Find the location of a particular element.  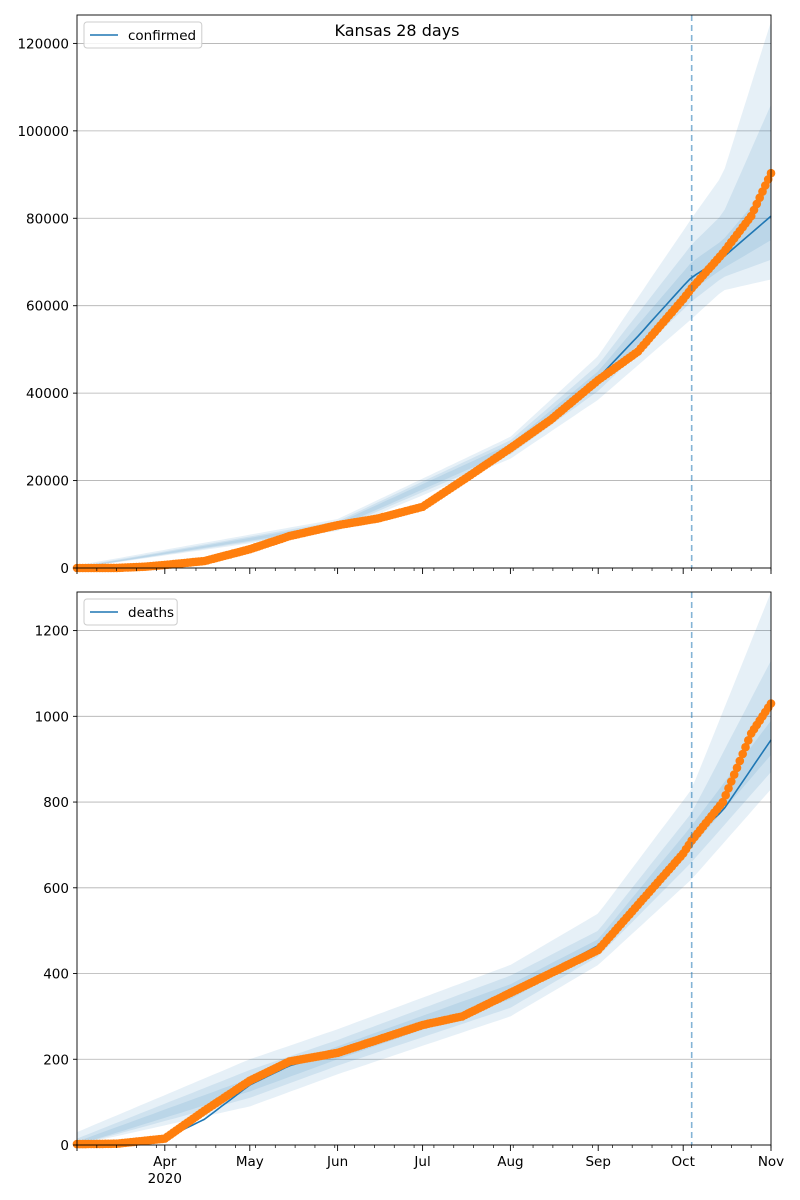

legend-label: deaths is located at coordinates (151, 613).